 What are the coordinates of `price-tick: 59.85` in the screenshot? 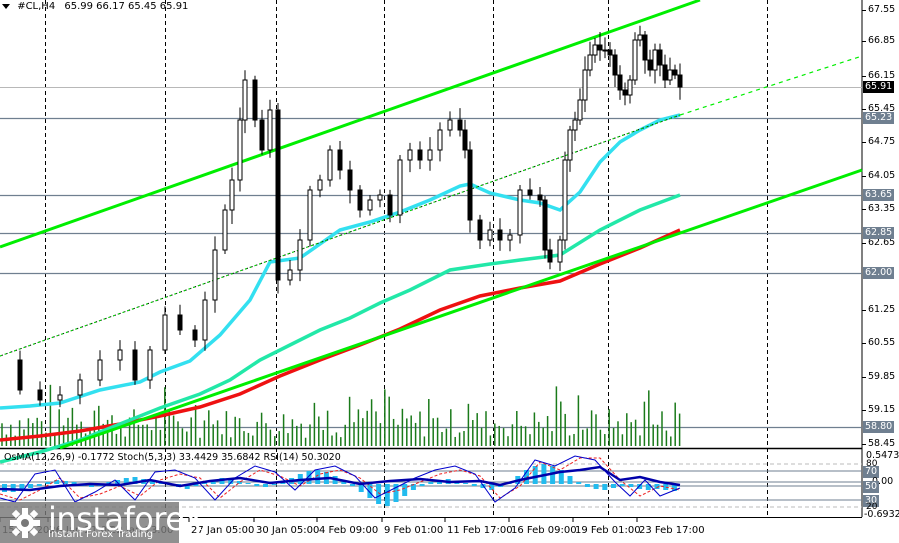 It's located at (882, 376).